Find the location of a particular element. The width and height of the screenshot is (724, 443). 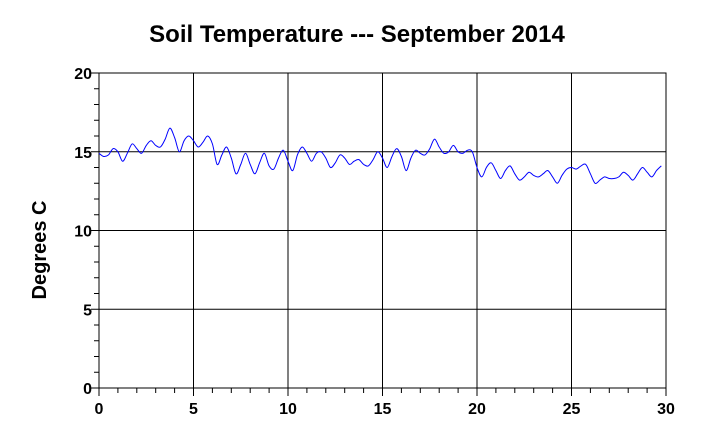

y-tick-label: 10 is located at coordinates (83, 232).